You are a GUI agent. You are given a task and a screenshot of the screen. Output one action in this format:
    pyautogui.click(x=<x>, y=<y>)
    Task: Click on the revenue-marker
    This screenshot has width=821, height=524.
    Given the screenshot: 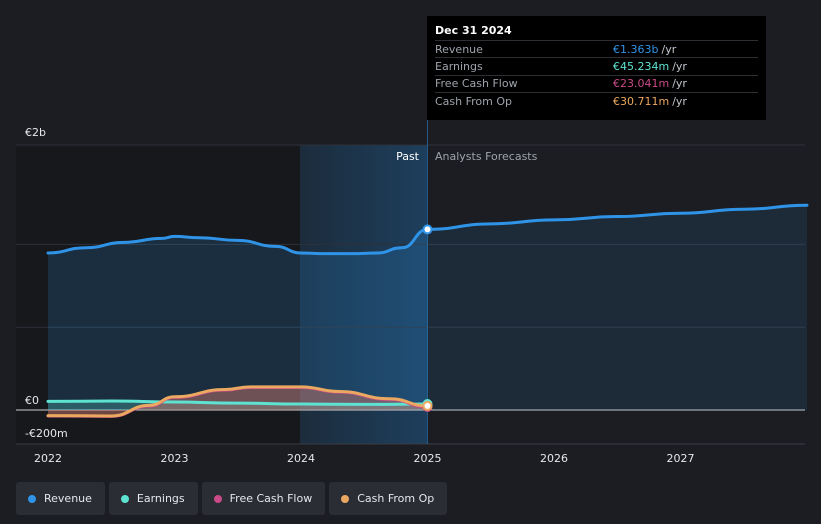 What is the action you would take?
    pyautogui.click(x=427, y=229)
    